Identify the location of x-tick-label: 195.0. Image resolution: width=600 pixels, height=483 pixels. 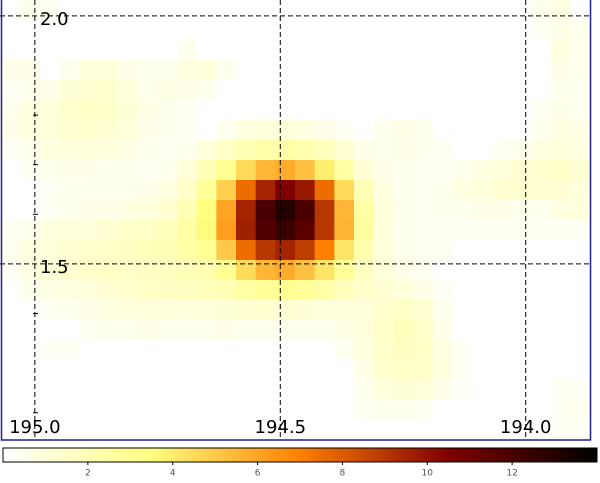
(35, 427).